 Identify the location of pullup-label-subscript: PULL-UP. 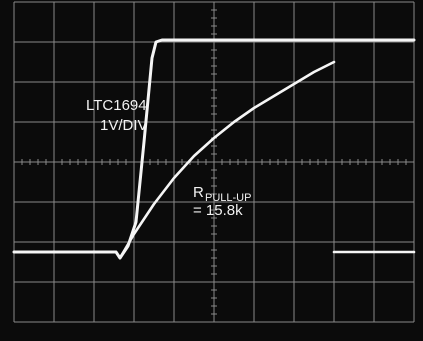
(228, 198).